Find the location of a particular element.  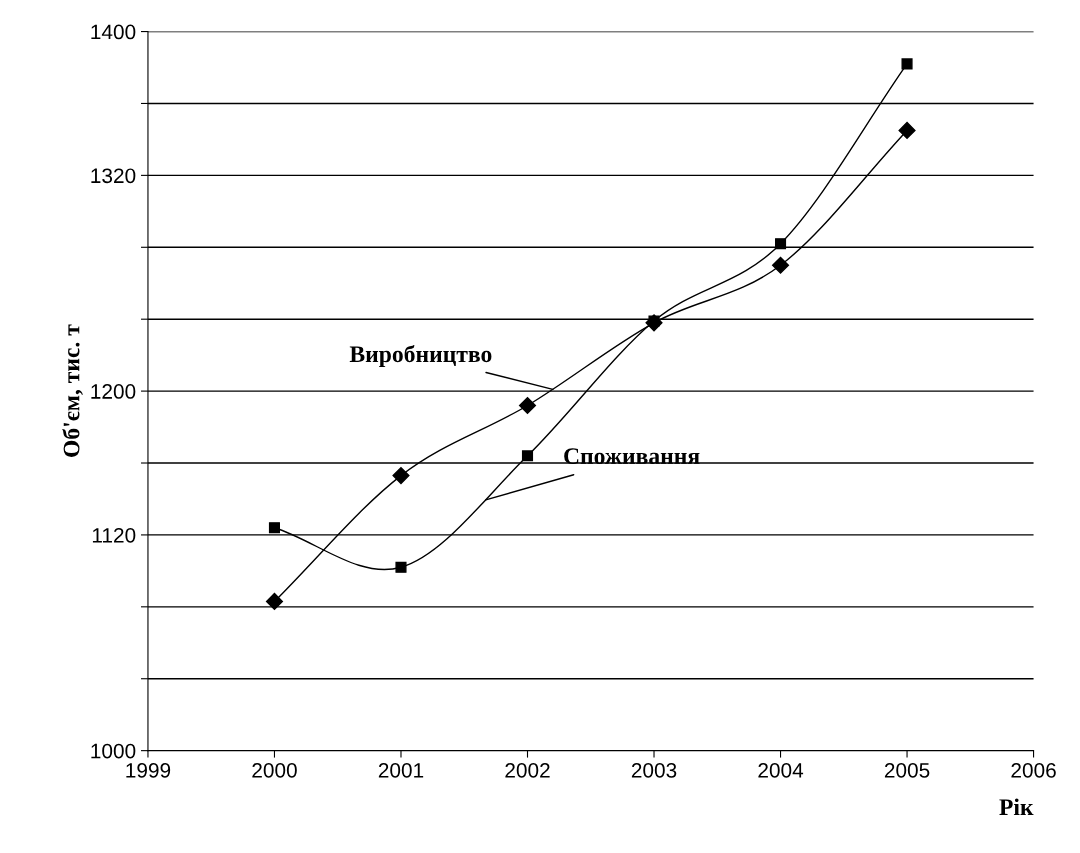

y-axis-title: Об'єм, тис. т is located at coordinates (72, 390).